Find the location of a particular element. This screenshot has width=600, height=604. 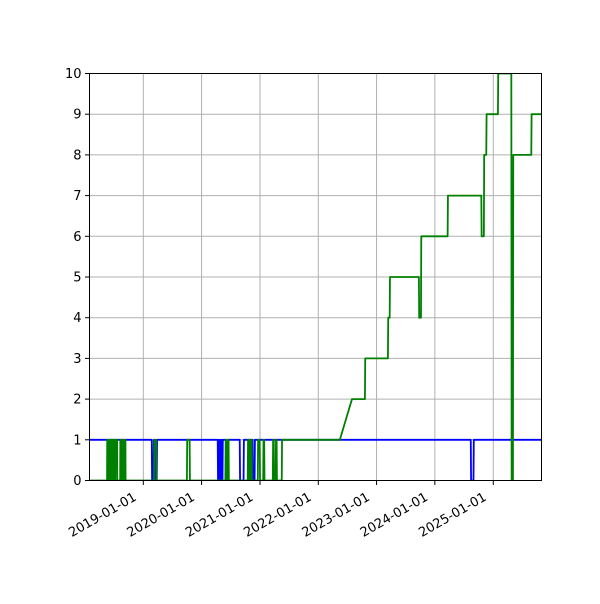

y-tick-label: 4 is located at coordinates (77, 318).